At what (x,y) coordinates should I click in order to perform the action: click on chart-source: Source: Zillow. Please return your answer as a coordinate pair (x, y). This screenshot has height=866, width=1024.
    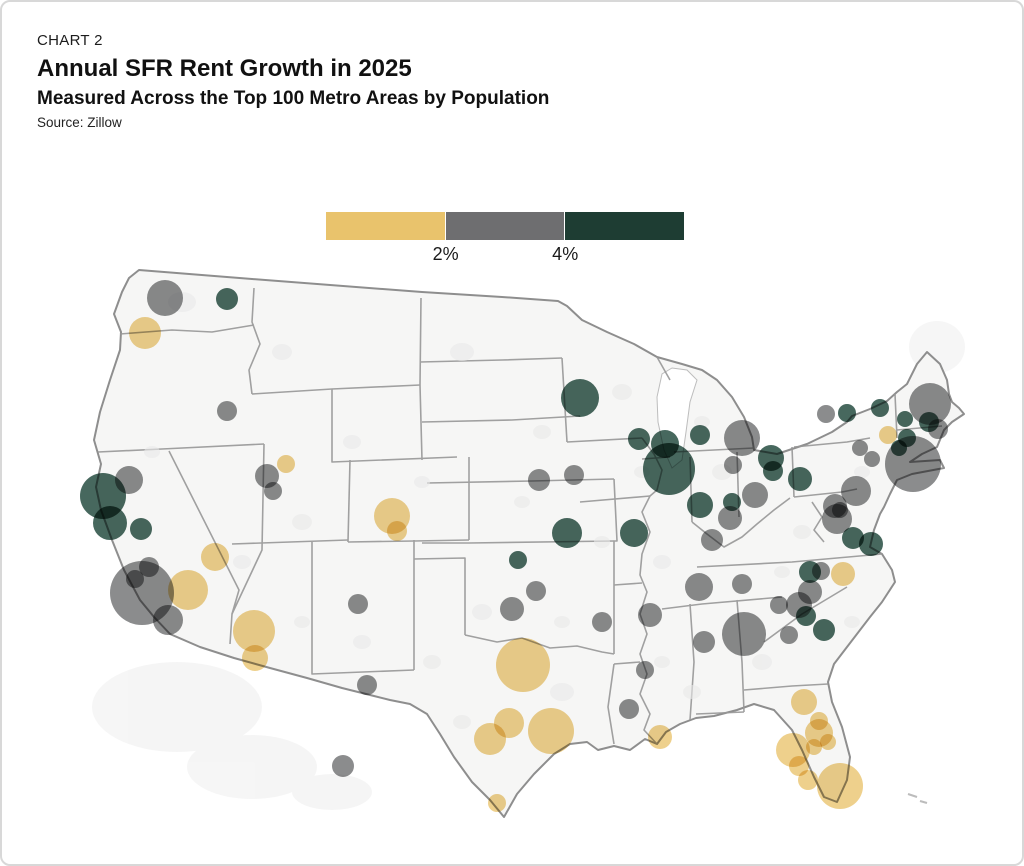
    Looking at the image, I should click on (79, 122).